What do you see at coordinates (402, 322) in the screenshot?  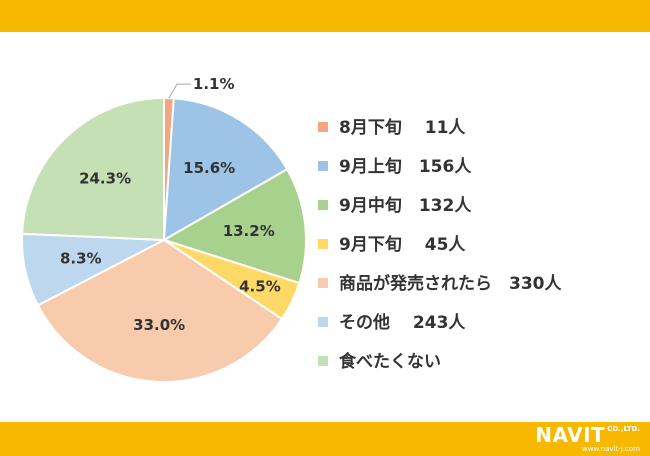 I see `legend-label-6: その他 243人` at bounding box center [402, 322].